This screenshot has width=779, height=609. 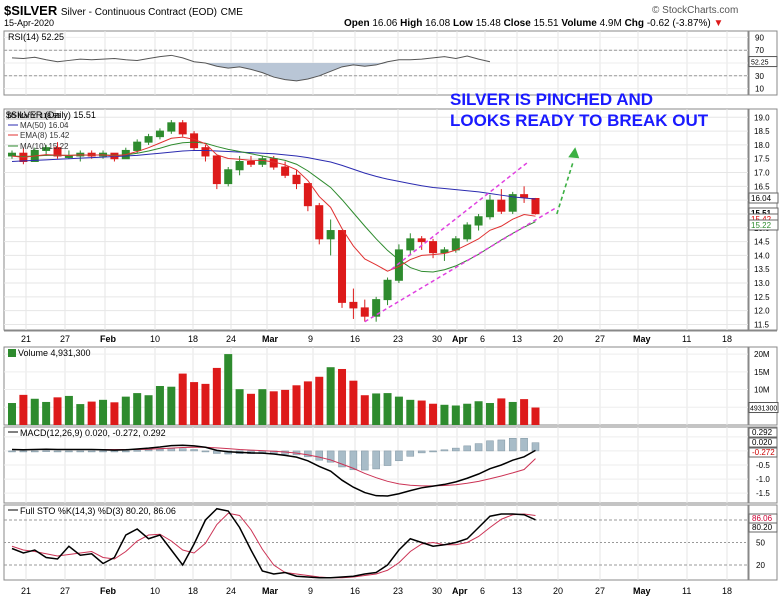 What do you see at coordinates (231, 339) in the screenshot?
I see `price-x-label: 24` at bounding box center [231, 339].